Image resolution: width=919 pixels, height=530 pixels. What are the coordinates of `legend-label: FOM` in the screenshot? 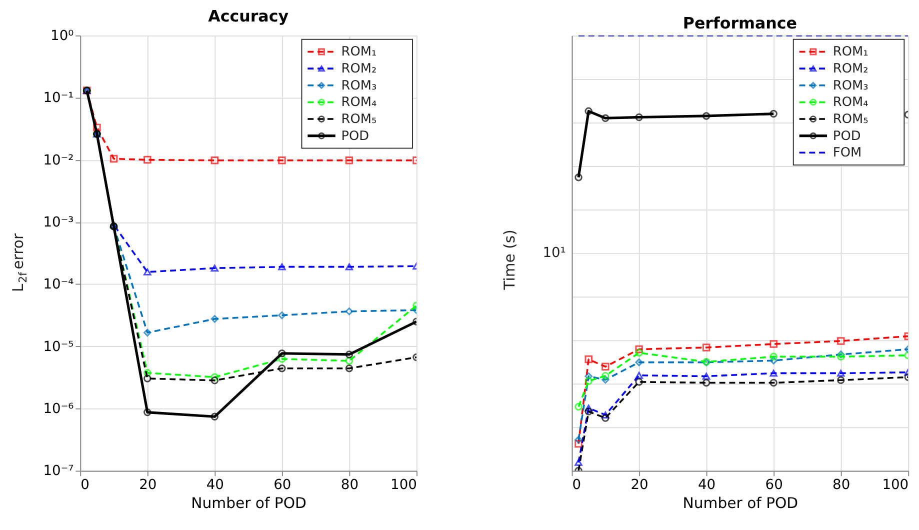 It's located at (847, 153).